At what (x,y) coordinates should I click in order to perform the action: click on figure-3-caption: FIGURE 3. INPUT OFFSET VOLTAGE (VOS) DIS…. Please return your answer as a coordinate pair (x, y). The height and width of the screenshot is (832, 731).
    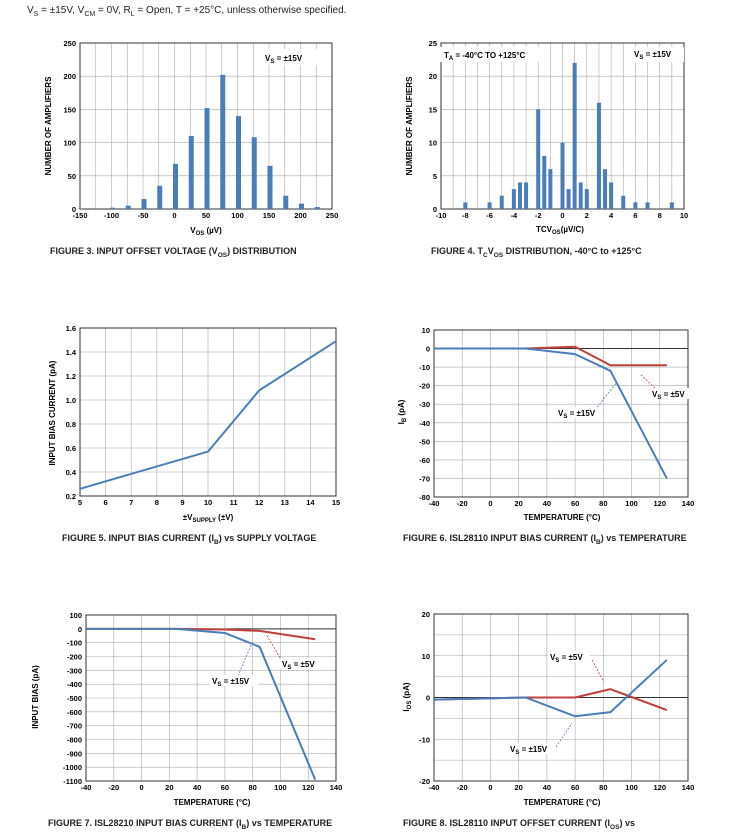
    Looking at the image, I should click on (173, 252).